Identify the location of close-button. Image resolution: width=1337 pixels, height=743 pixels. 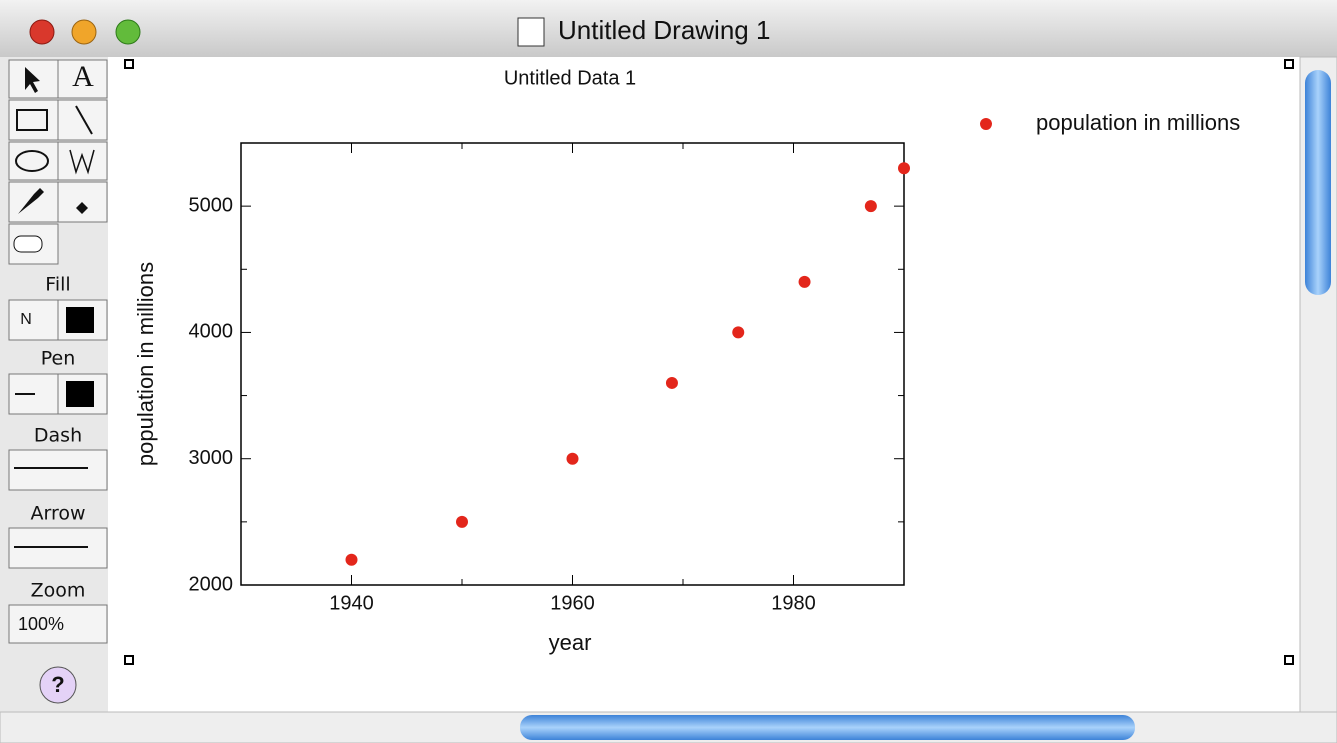
(42, 32).